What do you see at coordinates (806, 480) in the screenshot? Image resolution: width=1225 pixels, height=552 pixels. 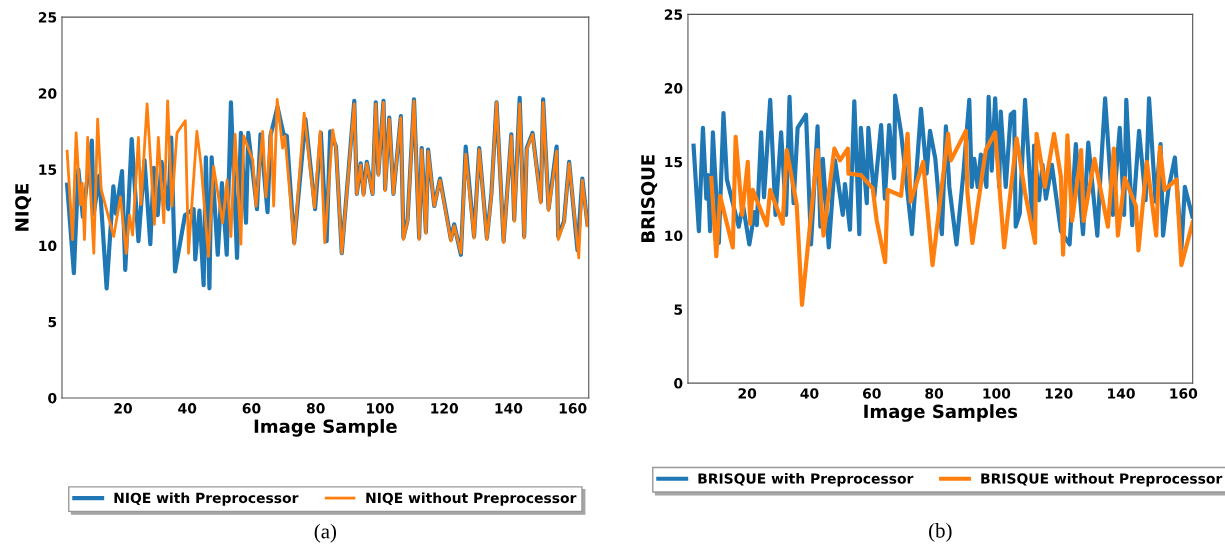 I see `legend-label: BRISQUE with Preprocessor` at bounding box center [806, 480].